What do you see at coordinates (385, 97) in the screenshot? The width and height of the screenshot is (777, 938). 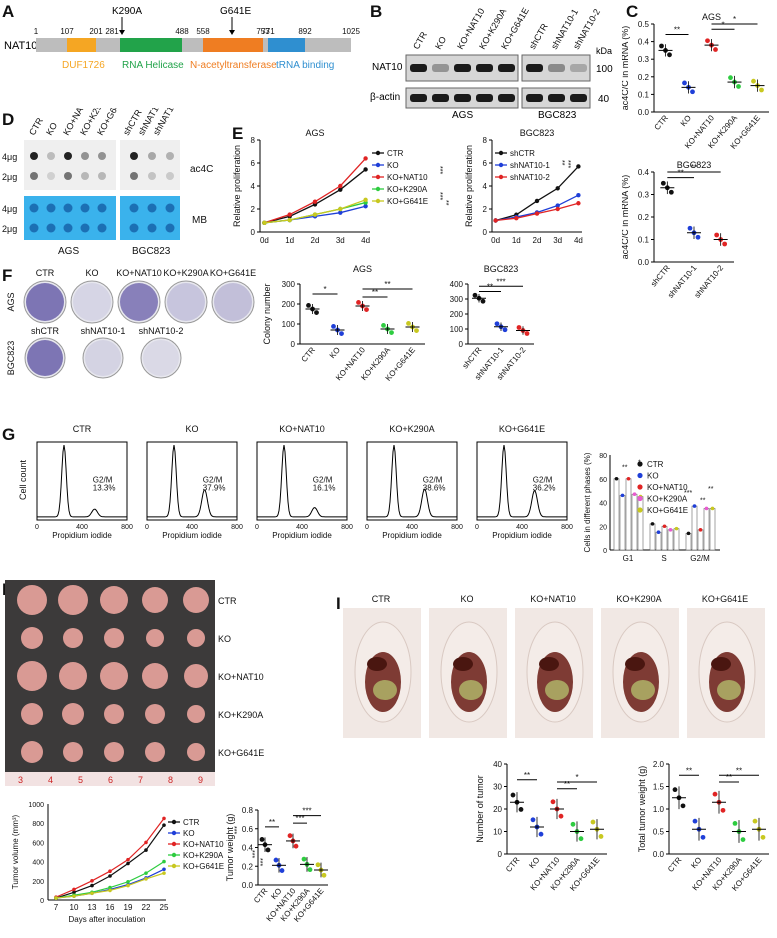 I see `blot-row-actin: β-actin` at bounding box center [385, 97].